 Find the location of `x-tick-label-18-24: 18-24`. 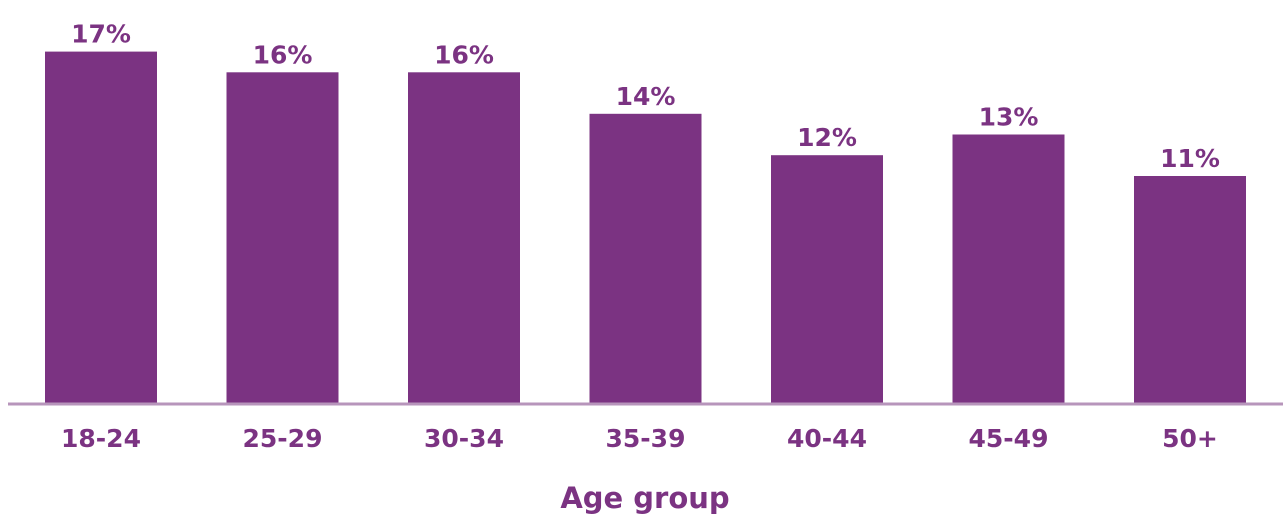

x-tick-label-18-24: 18-24 is located at coordinates (101, 438).